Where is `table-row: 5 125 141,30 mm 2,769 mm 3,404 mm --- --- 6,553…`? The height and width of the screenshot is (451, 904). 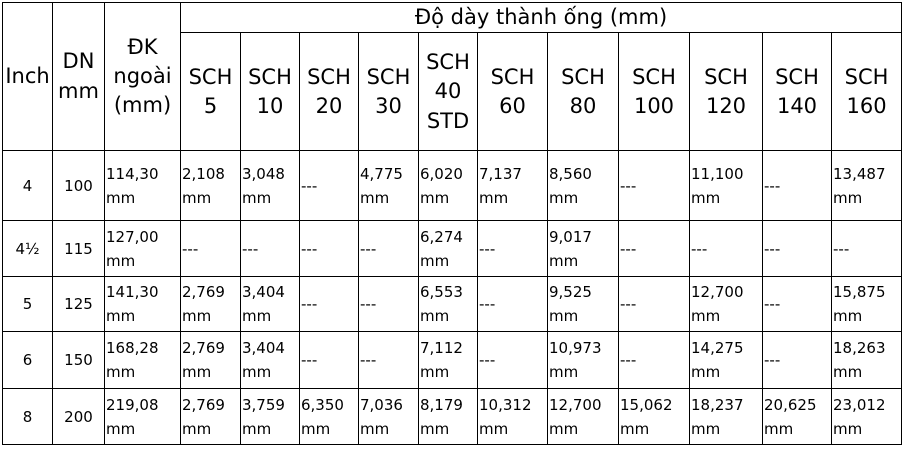 table-row: 5 125 141,30 mm 2,769 mm 3,404 mm --- --- 6,553… is located at coordinates (452, 304).